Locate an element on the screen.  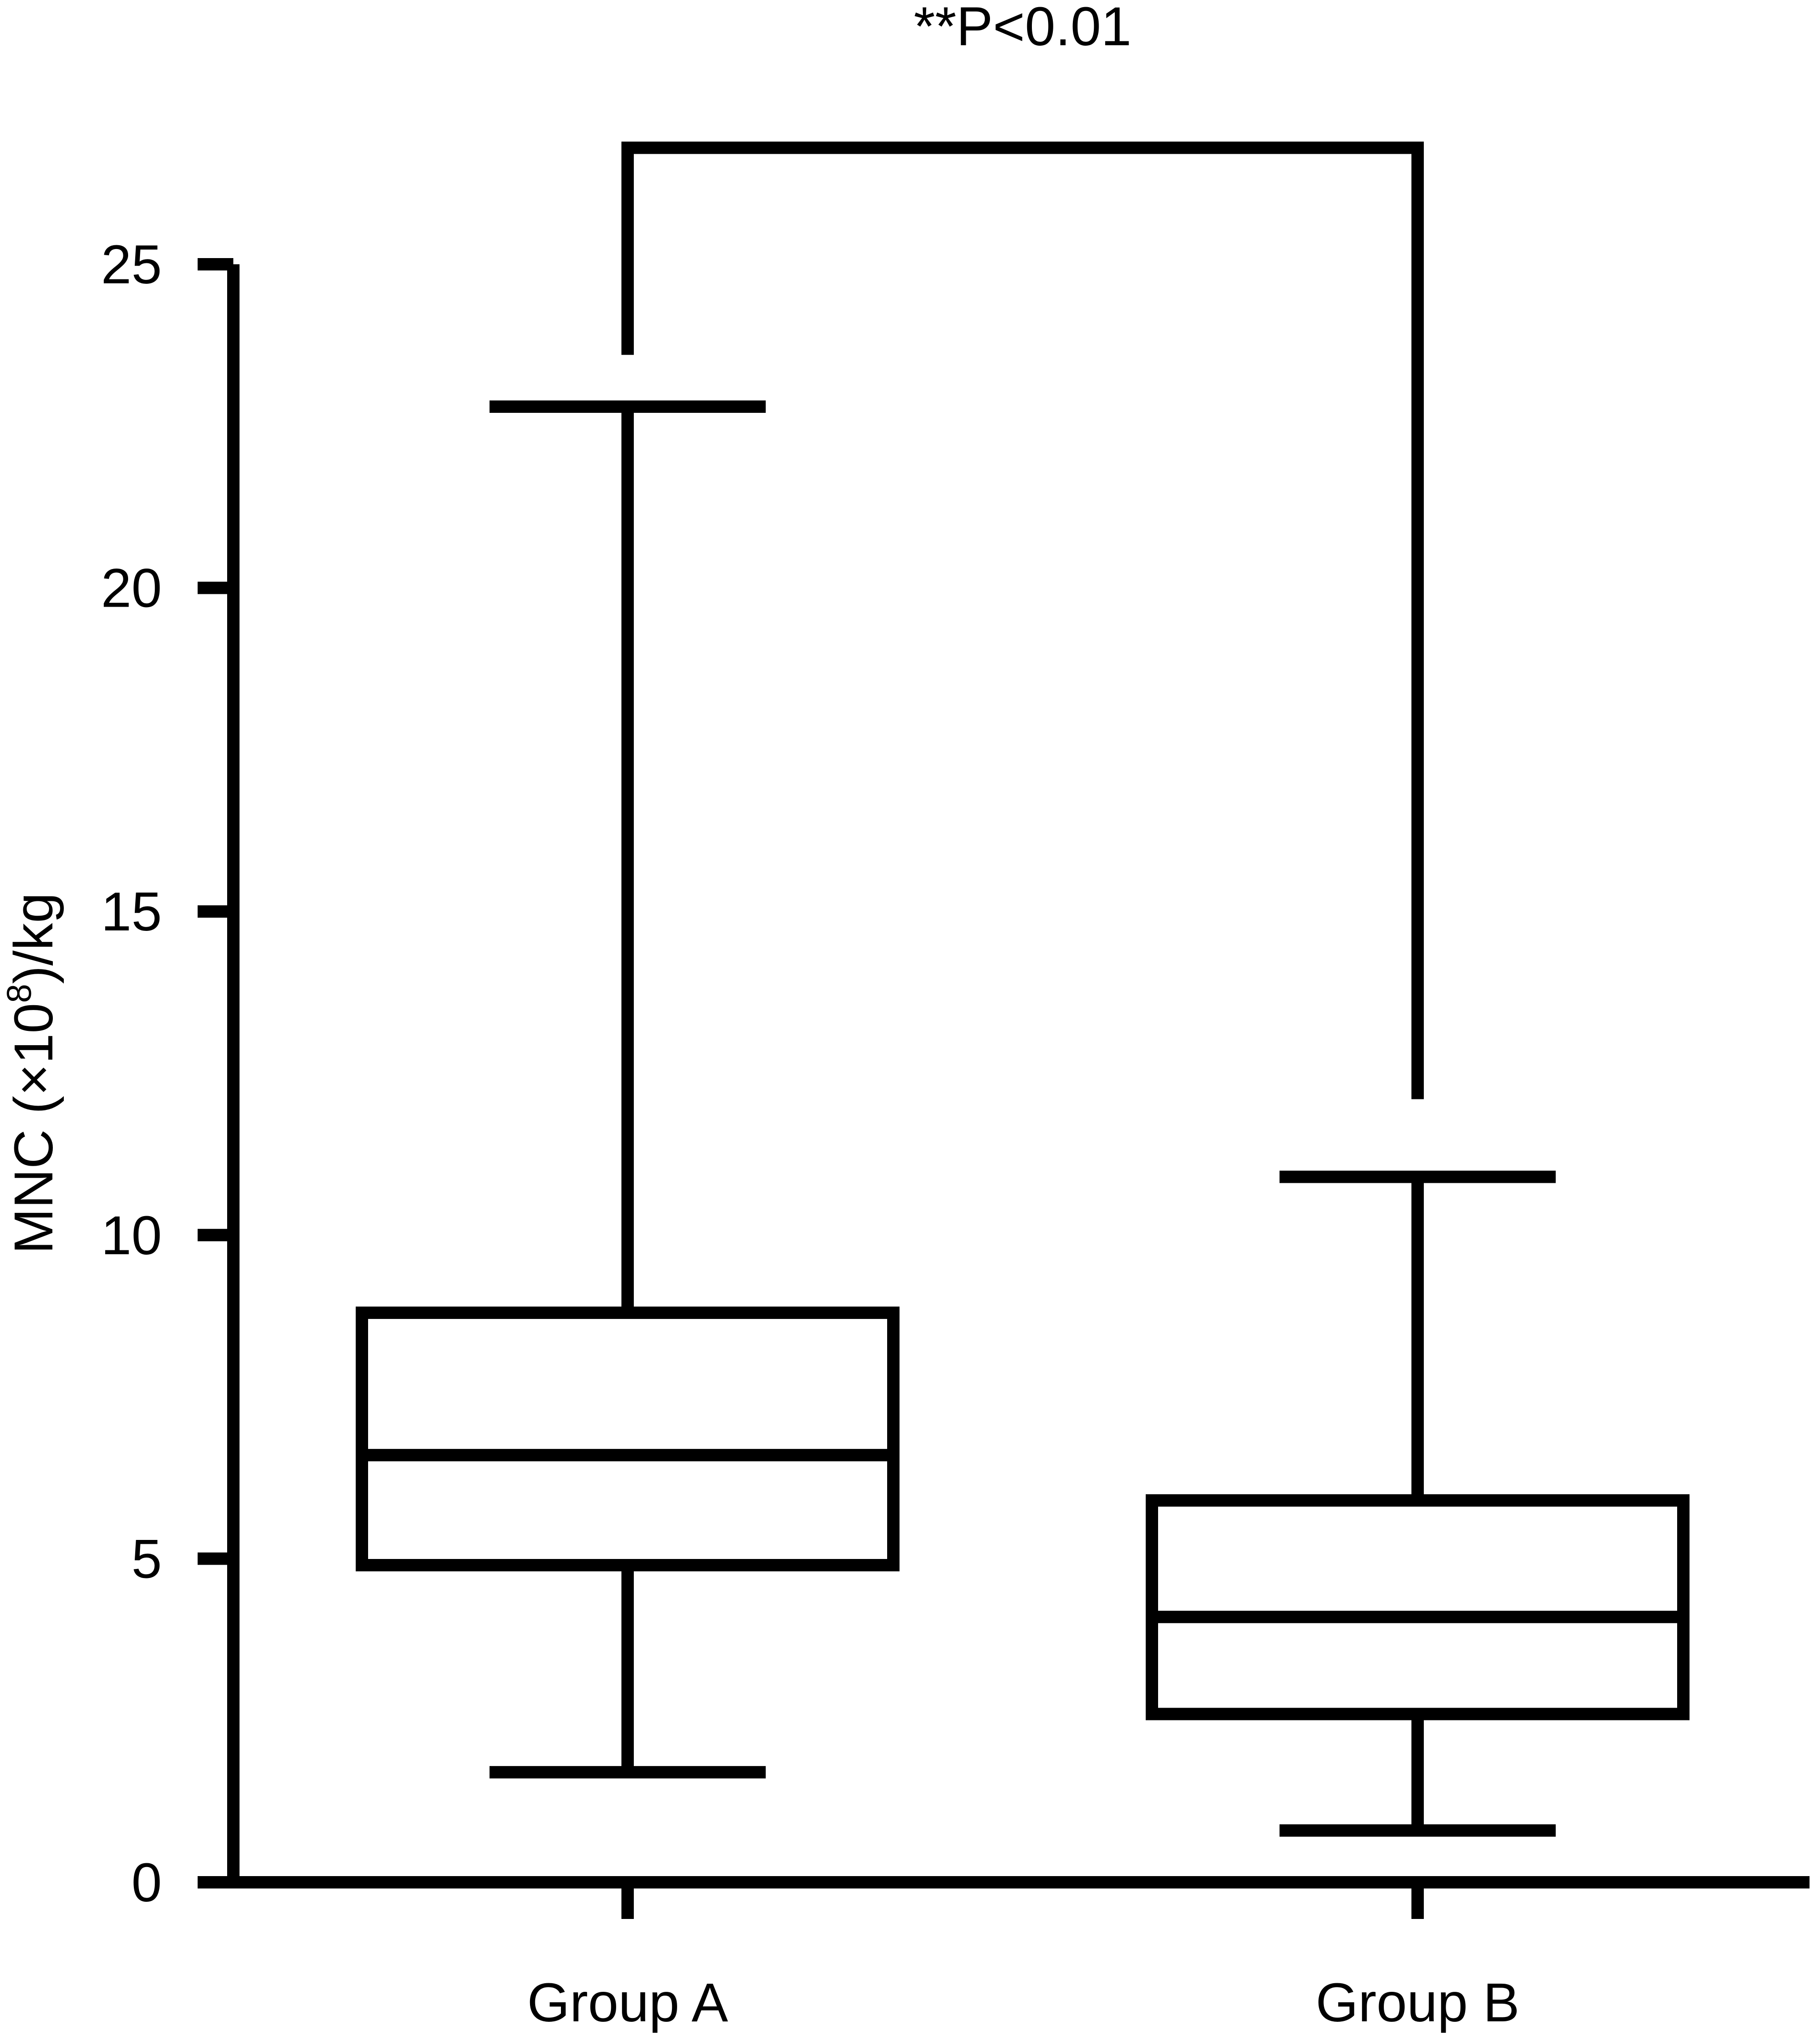
significance-label: **P<0.01 is located at coordinates (1022, 28).